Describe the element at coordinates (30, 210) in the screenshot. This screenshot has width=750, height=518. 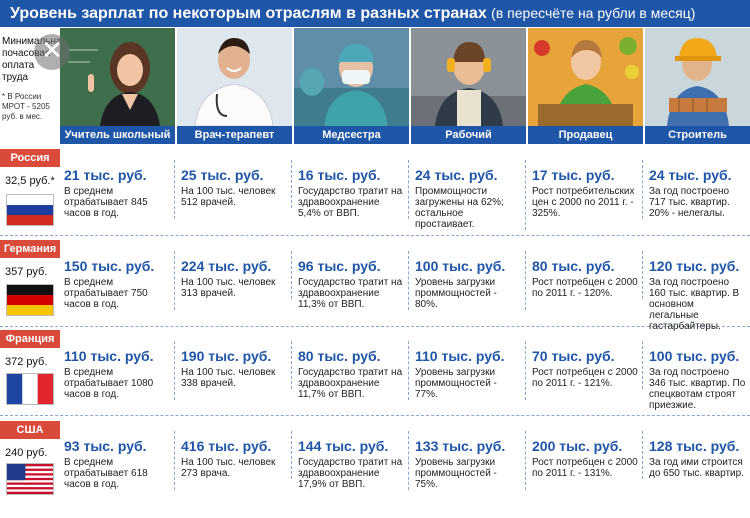
I see `russia-flag-icon` at that location.